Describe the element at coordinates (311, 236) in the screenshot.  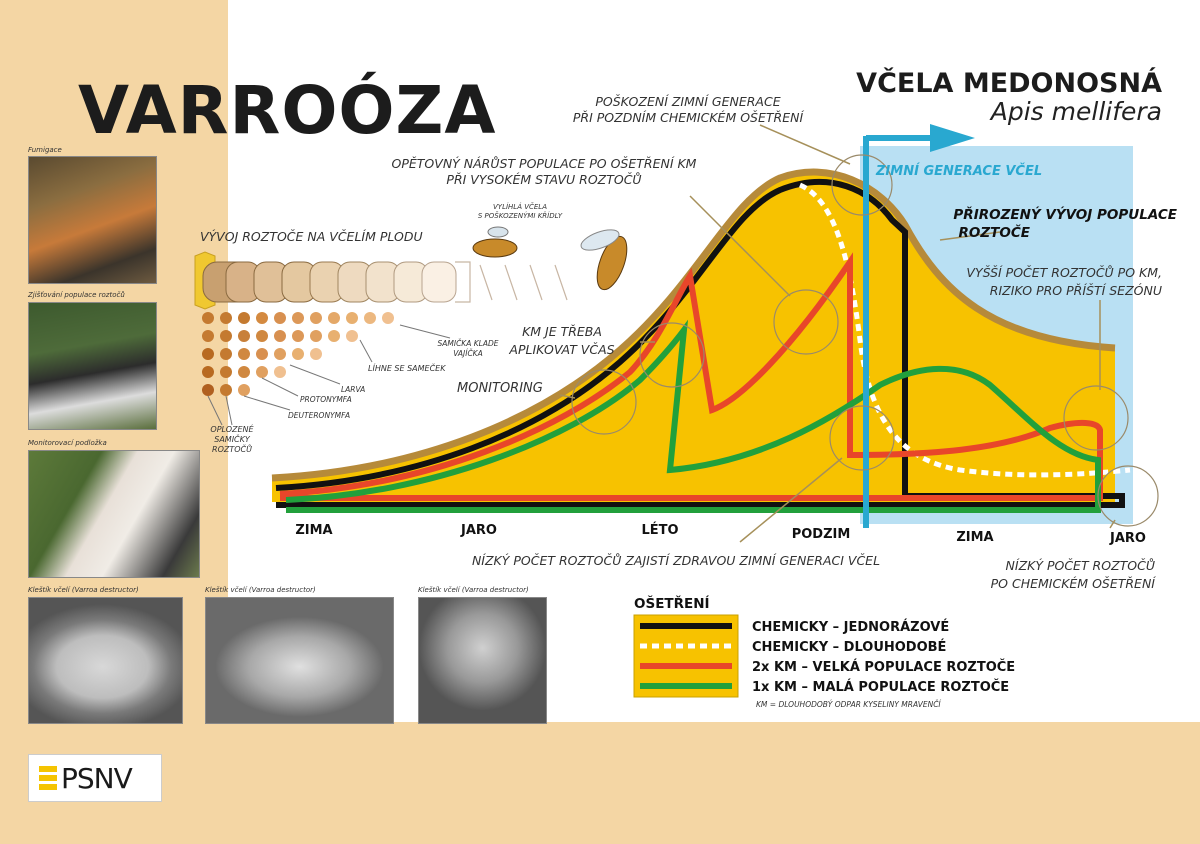
I see `mite-dev-title: VÝVOJ ROZTOČE NA VČELÍM PLODU` at that location.